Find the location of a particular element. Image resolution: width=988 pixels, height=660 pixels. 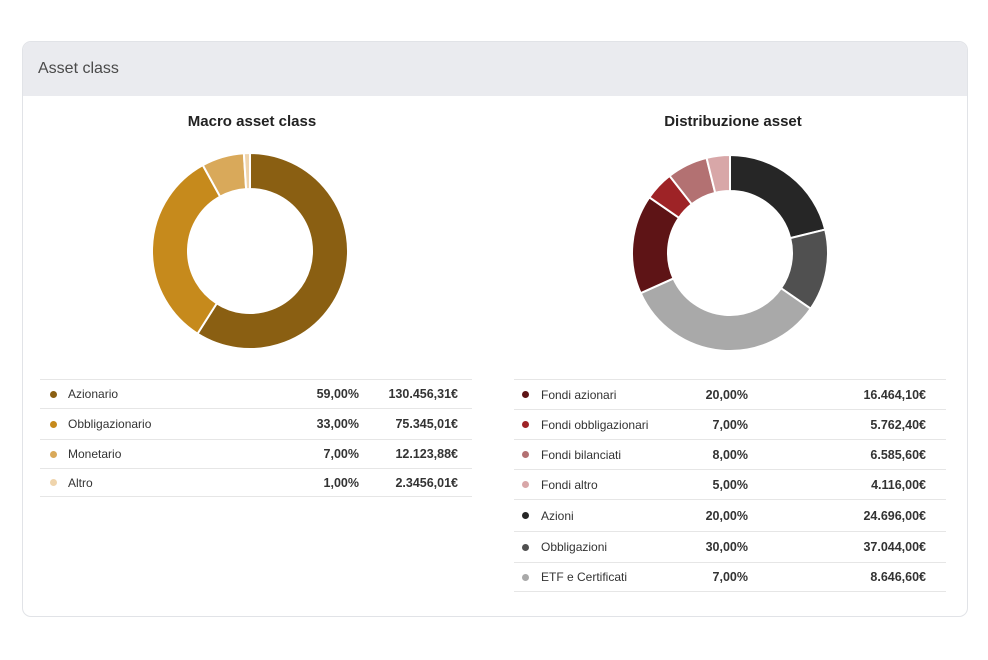

legend-label: Fondi obbligazionari is located at coordinates (595, 424).